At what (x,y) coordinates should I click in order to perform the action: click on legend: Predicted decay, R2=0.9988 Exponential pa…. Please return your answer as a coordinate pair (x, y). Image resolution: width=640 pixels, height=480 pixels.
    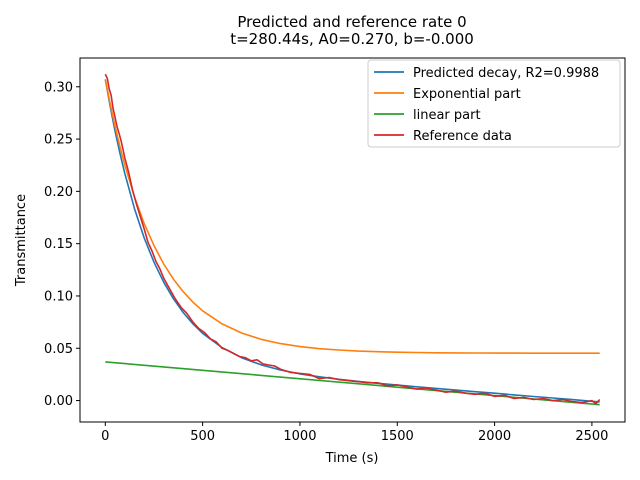
    Looking at the image, I should click on (494, 103).